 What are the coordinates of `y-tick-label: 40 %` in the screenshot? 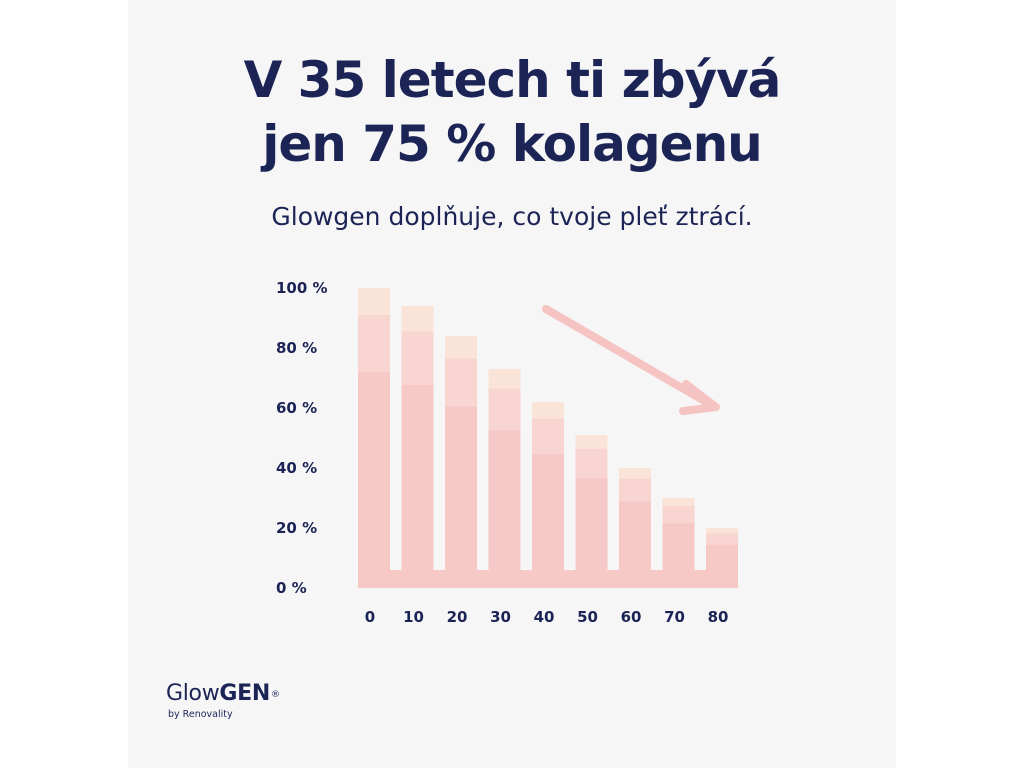 It's located at (296, 468).